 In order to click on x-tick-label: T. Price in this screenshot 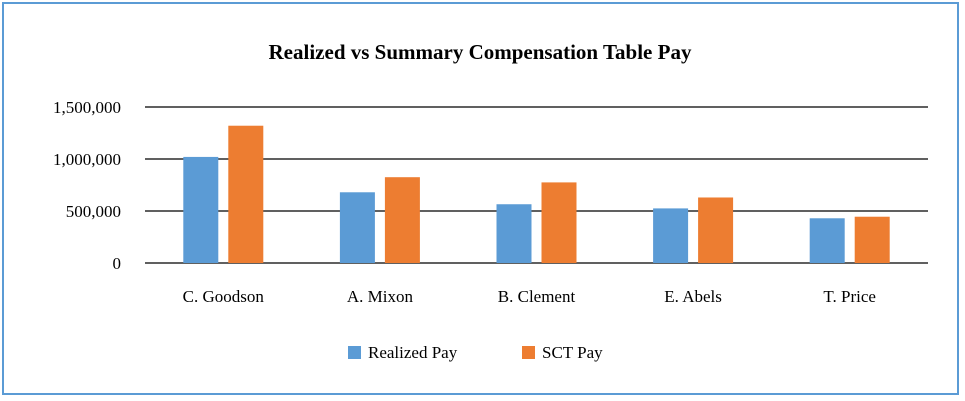, I will do `click(849, 296)`.